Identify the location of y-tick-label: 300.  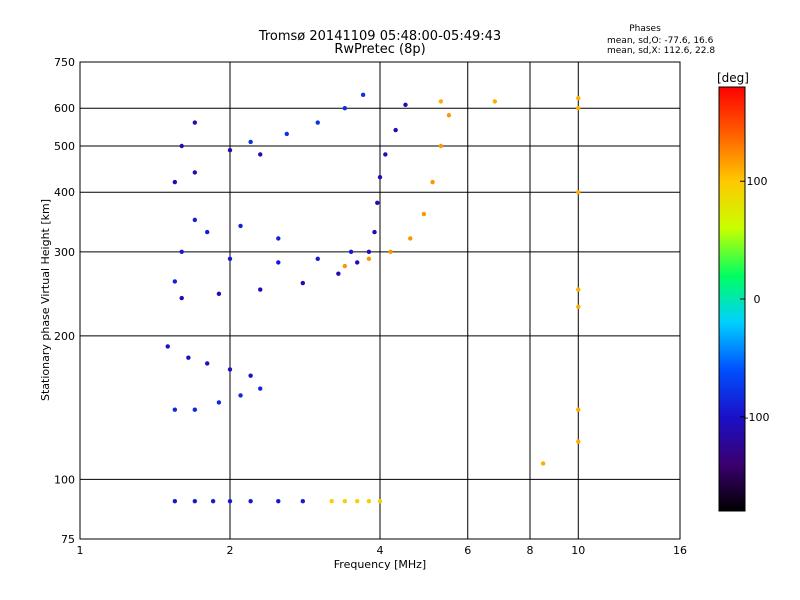
(64, 252).